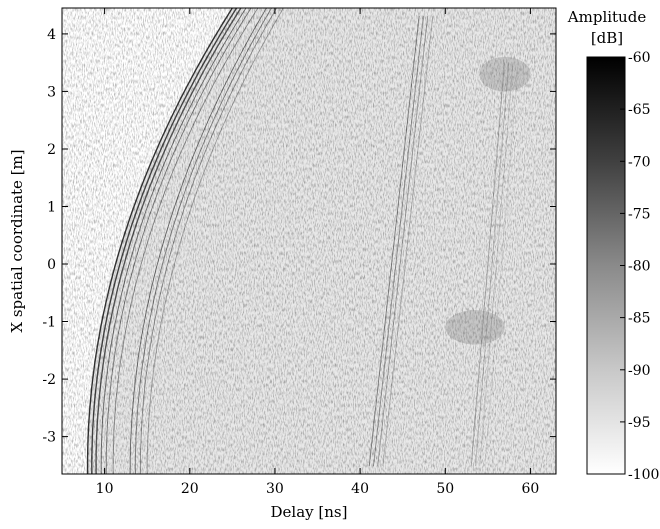  Describe the element at coordinates (643, 475) in the screenshot. I see `colorbar-tick-label: -100` at that location.